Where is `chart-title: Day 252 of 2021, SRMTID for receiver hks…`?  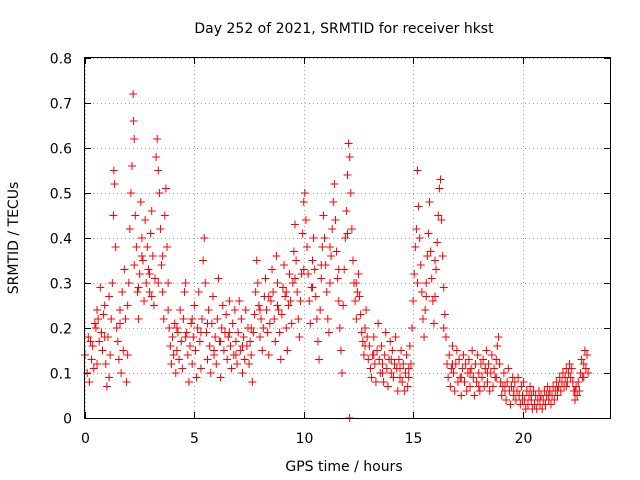
chart-title: Day 252 of 2021, SRMTID for receiver hks… is located at coordinates (344, 29).